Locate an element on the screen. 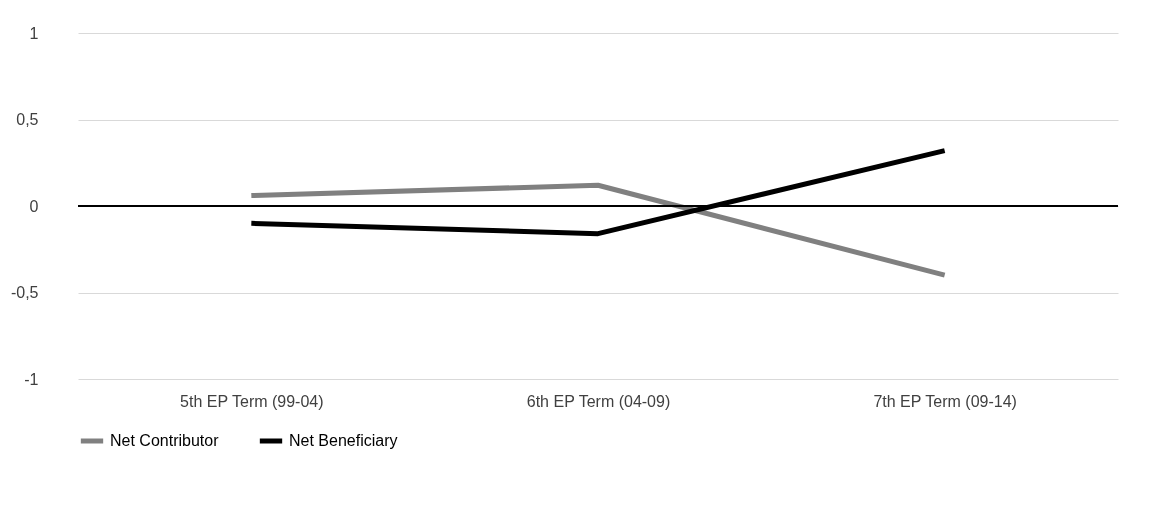 This screenshot has width=1172, height=523. y-tick-label: -1 is located at coordinates (31, 379).